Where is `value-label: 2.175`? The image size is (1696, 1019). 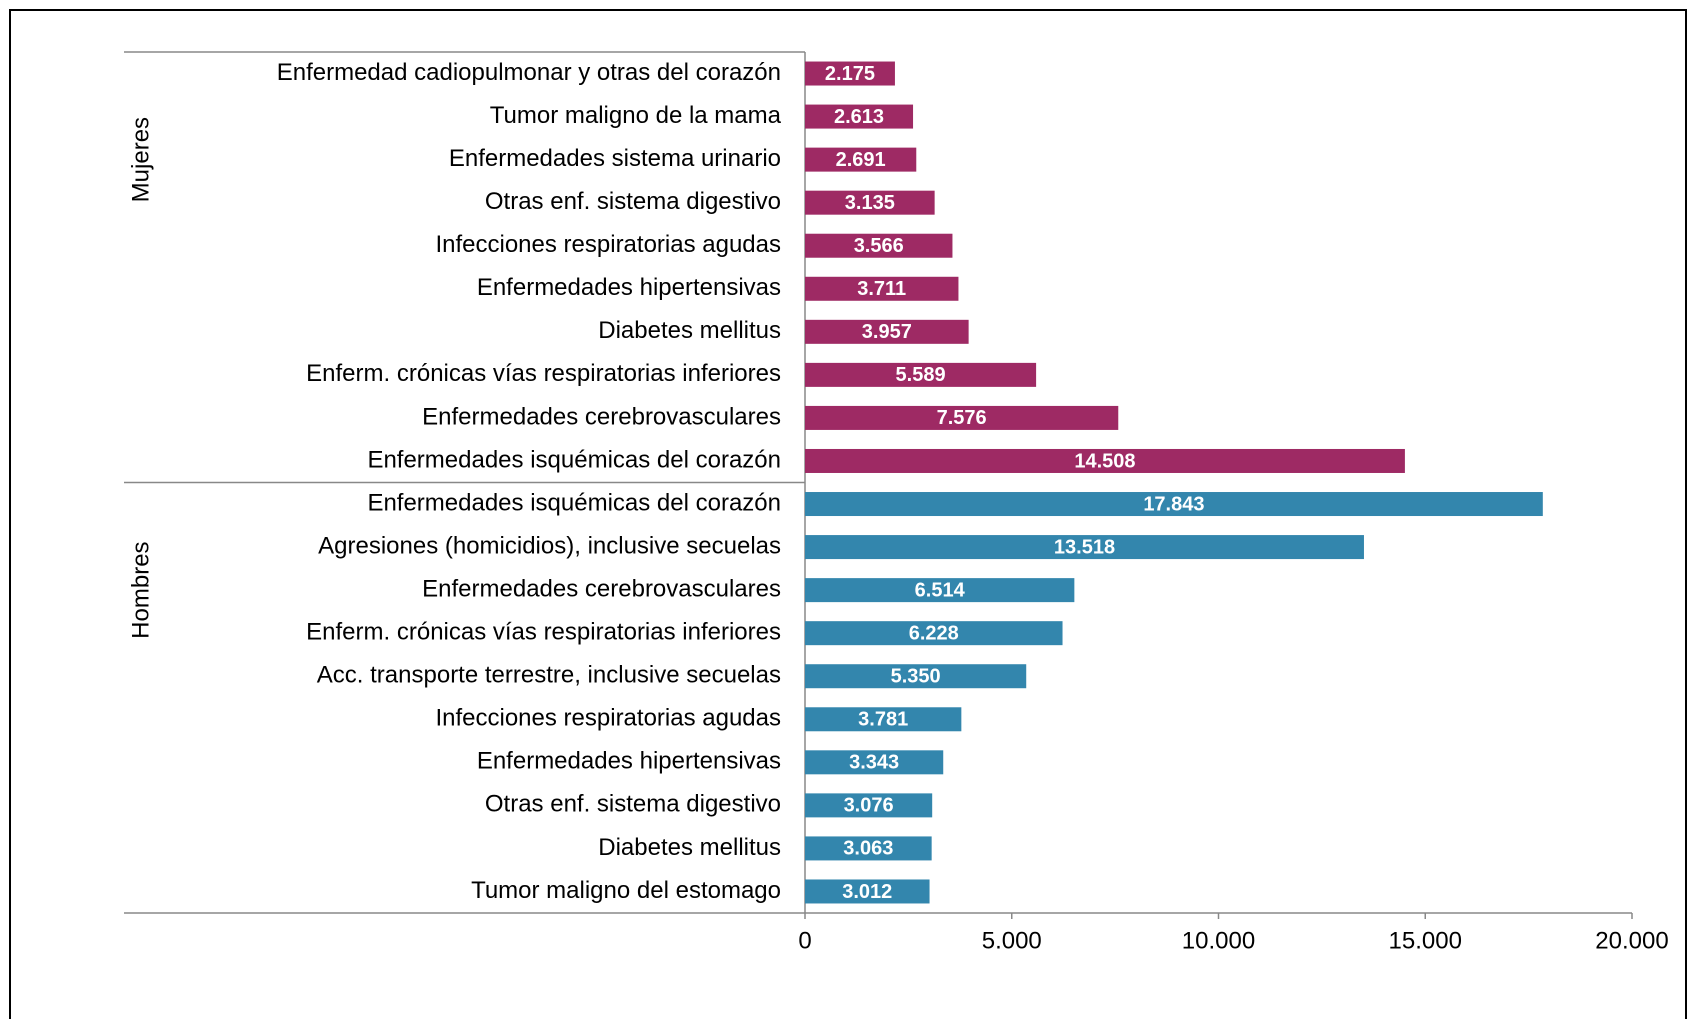 value-label: 2.175 is located at coordinates (850, 74).